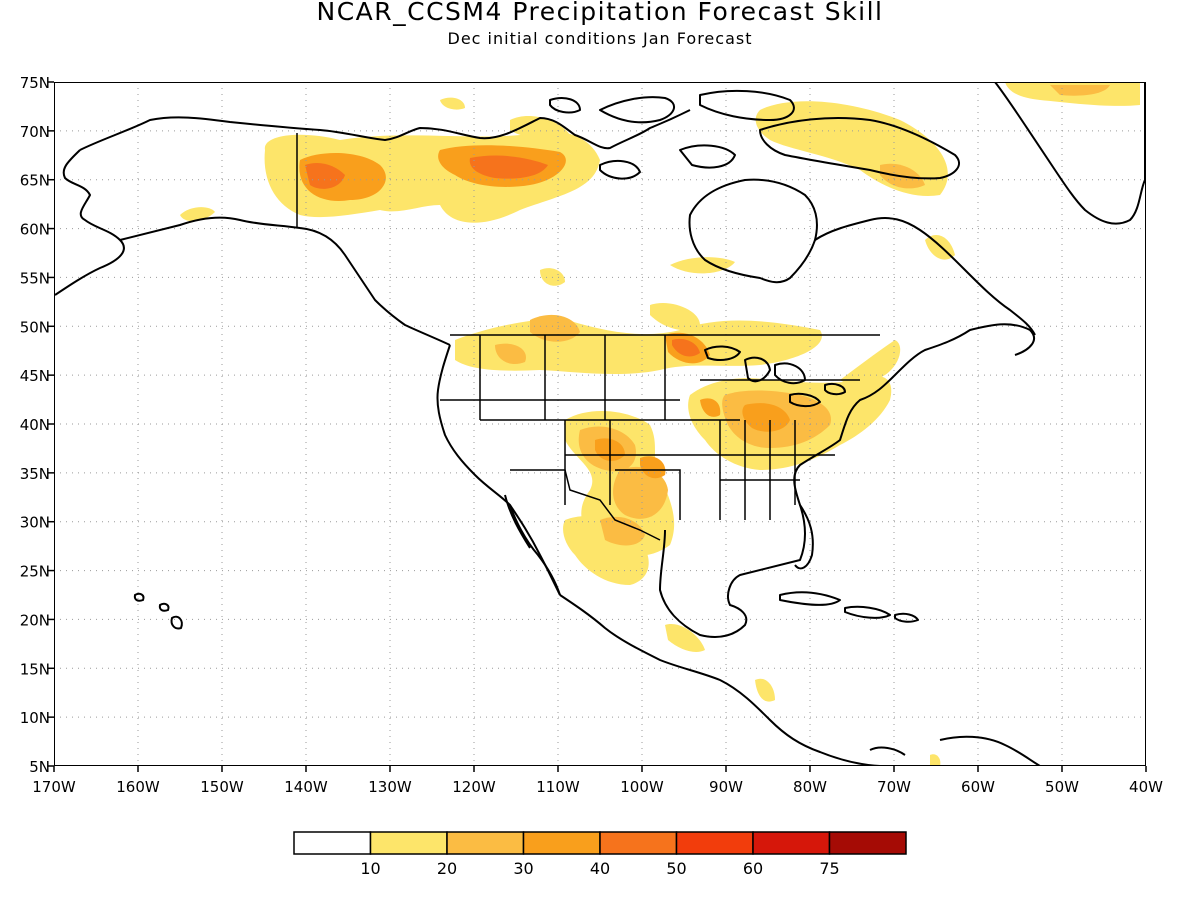  I want to click on colorbar, so click(600, 843).